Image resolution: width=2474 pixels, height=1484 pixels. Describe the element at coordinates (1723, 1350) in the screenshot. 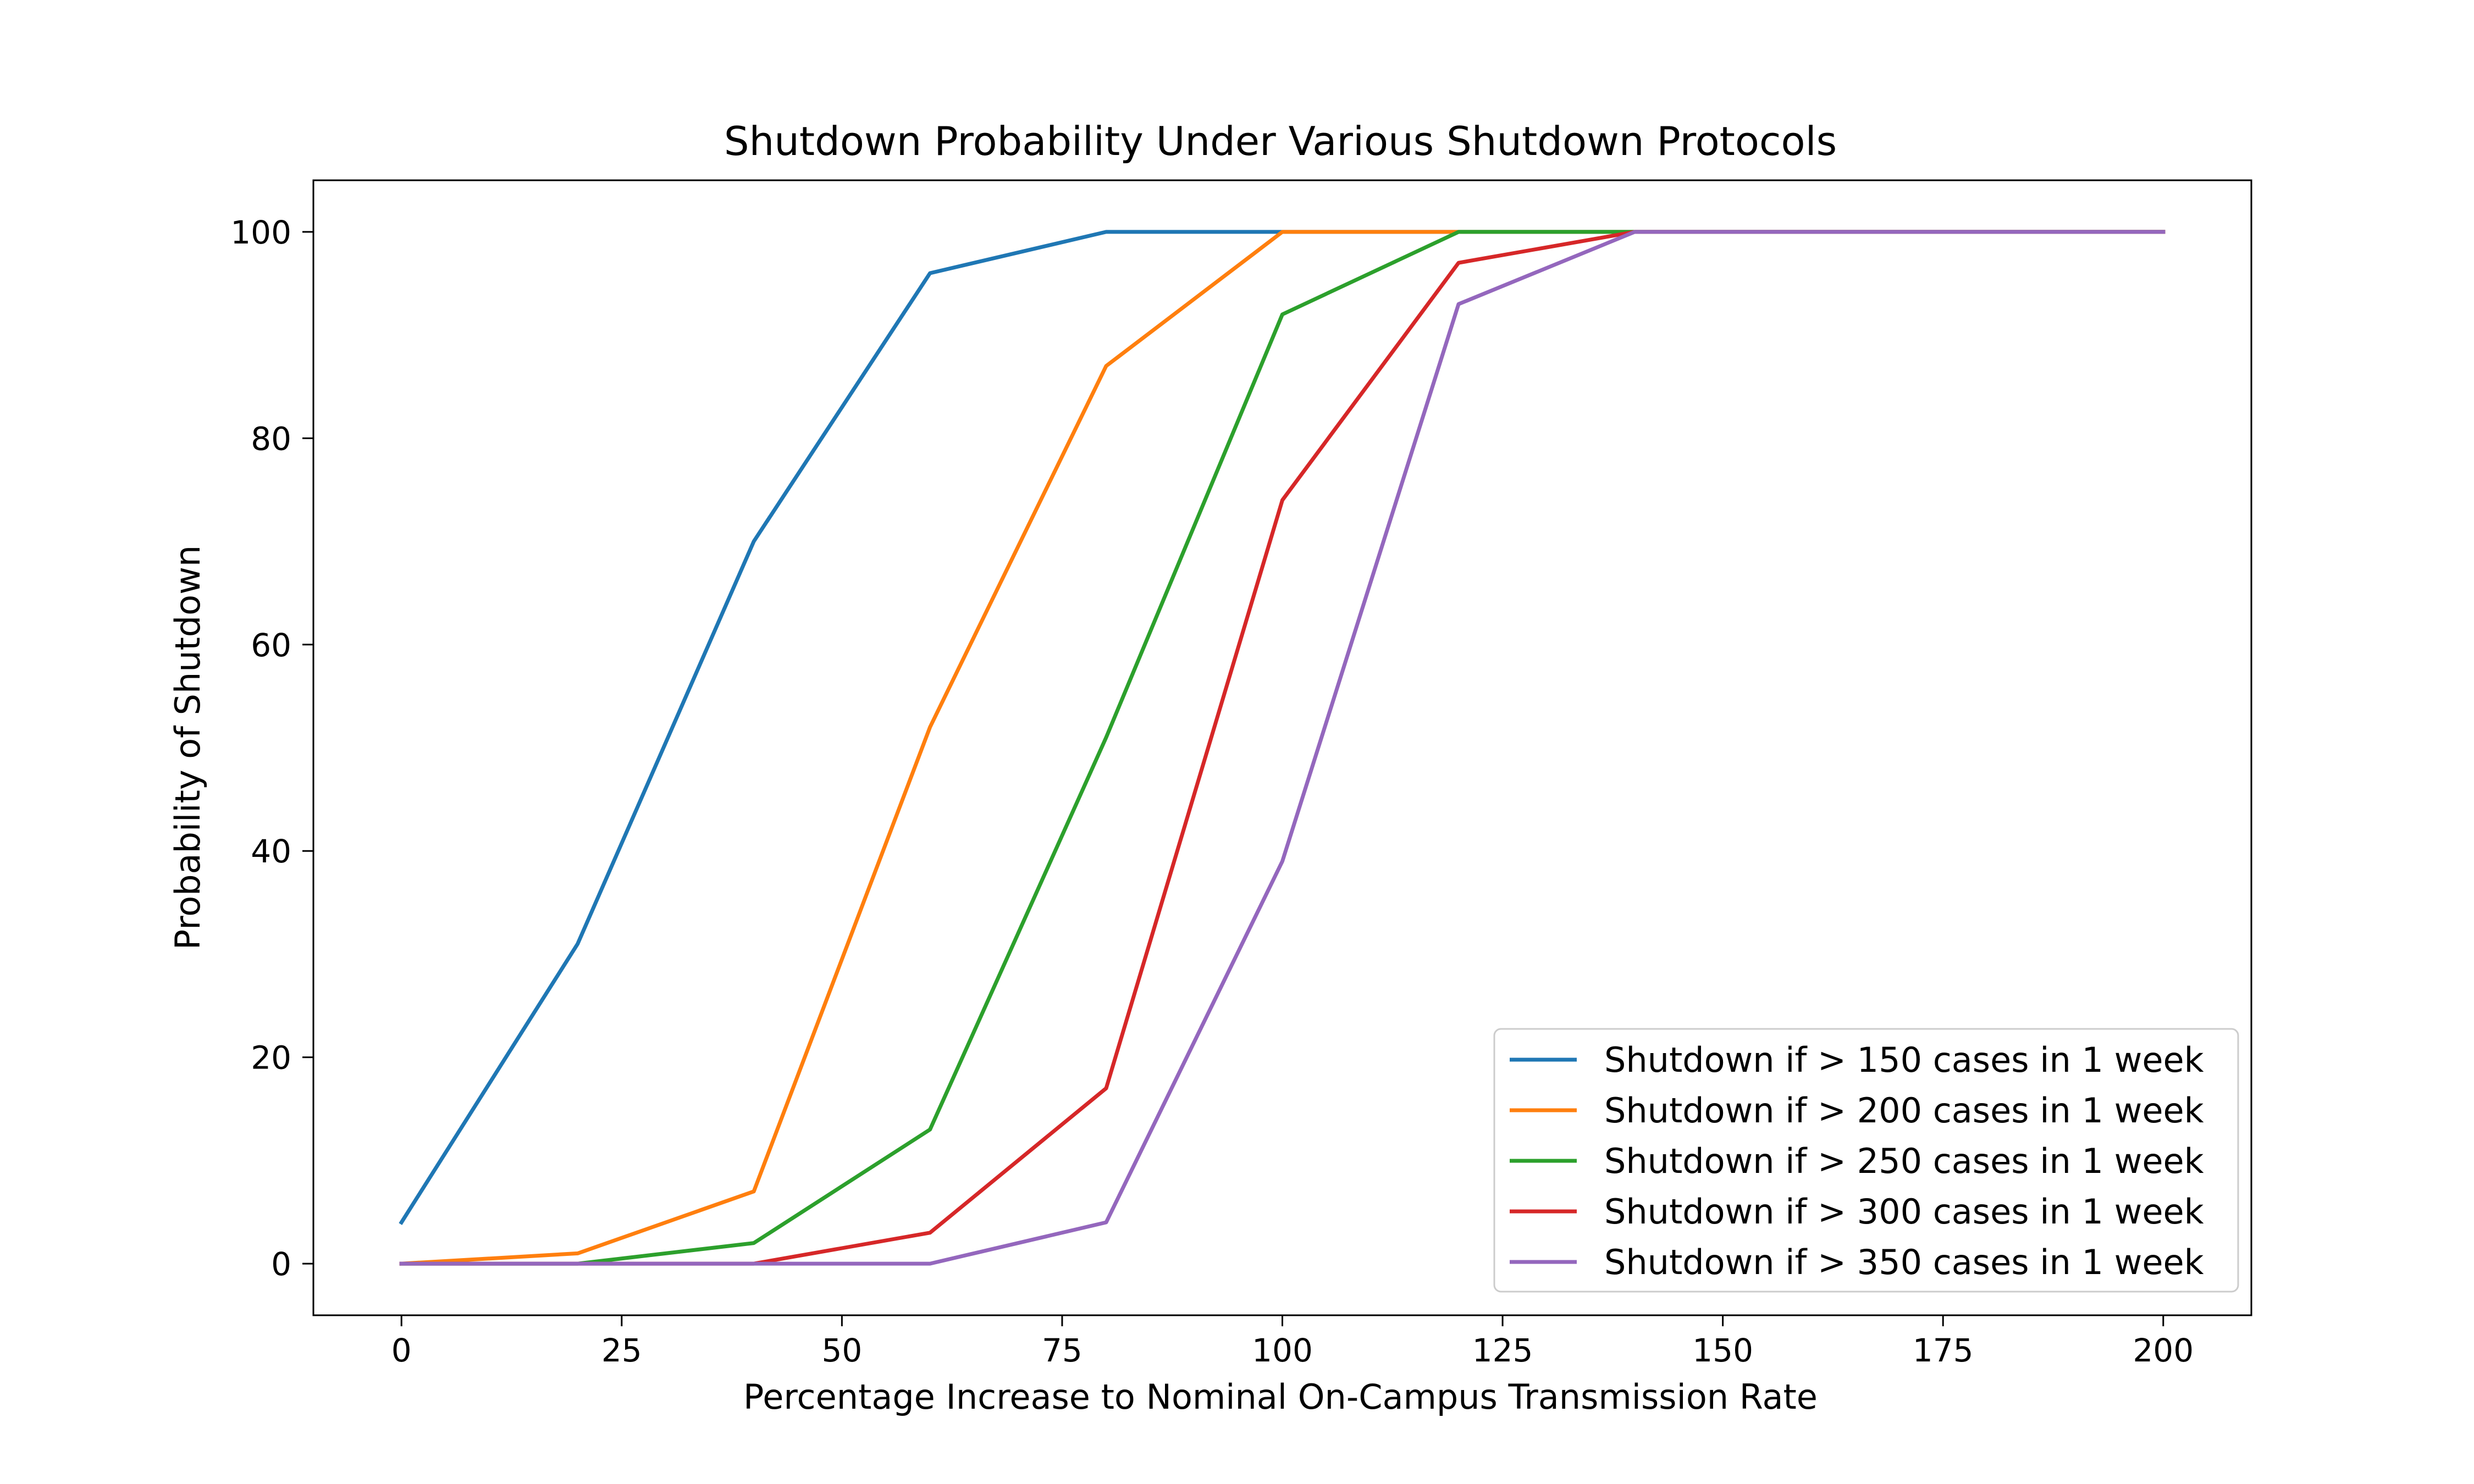

I see `x-tick-label: 150` at that location.